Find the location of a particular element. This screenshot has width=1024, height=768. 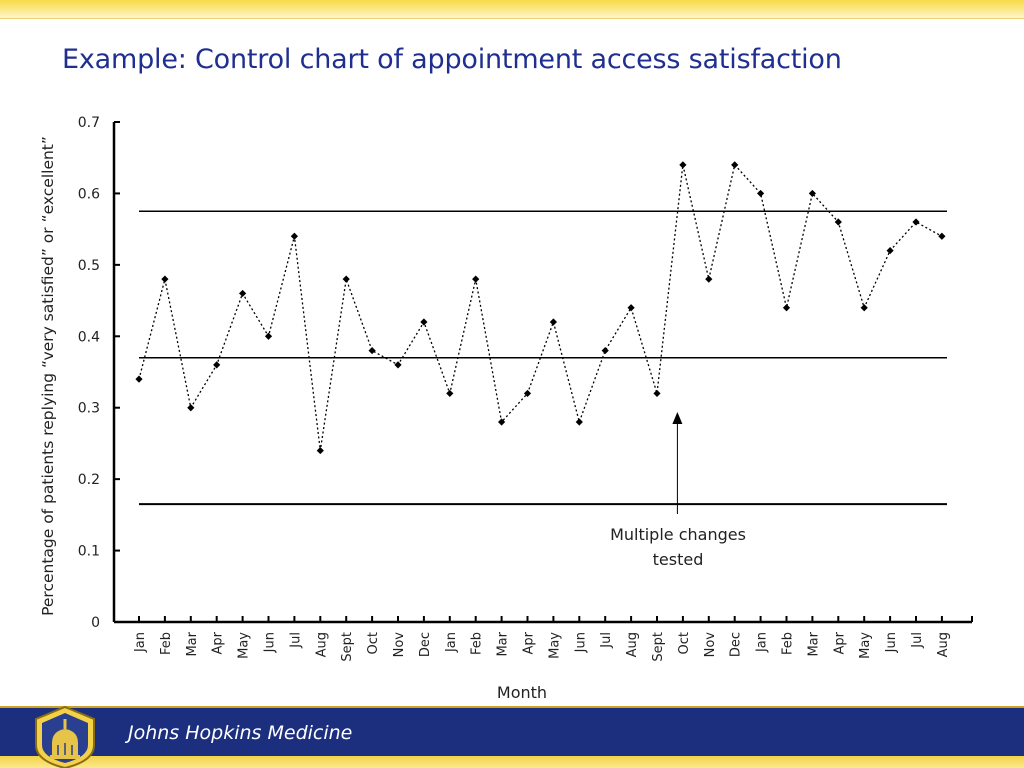

y-tick-label: 0.5 is located at coordinates (89, 266).